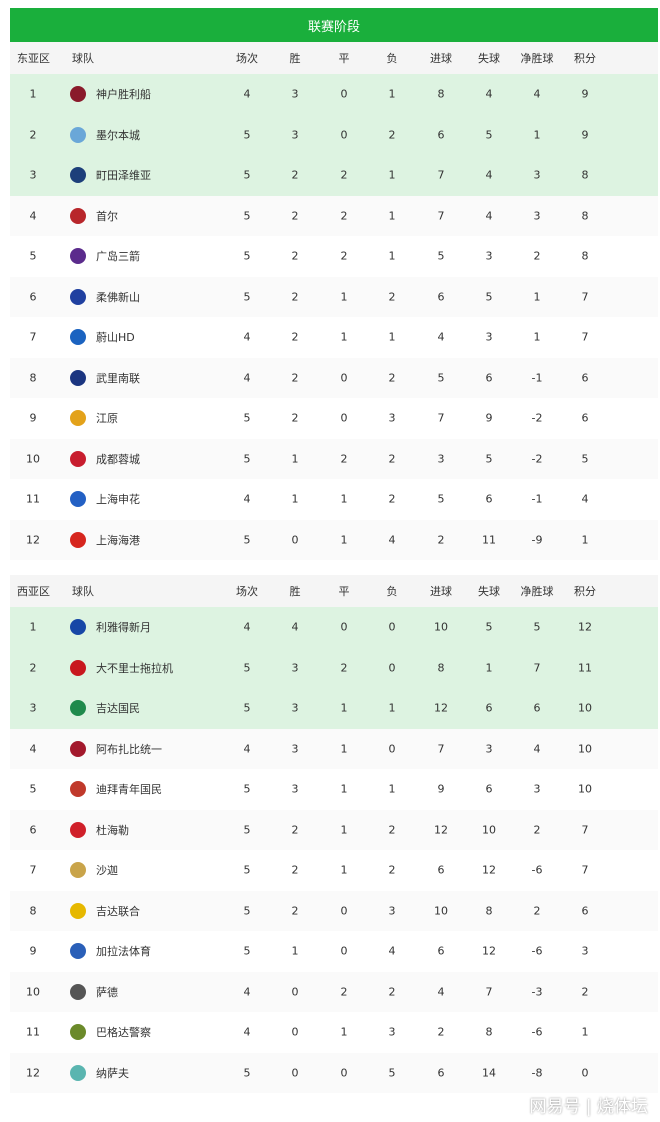 This screenshot has height=1122, width=660. I want to click on team-name: 巴格达警察, so click(123, 1033).